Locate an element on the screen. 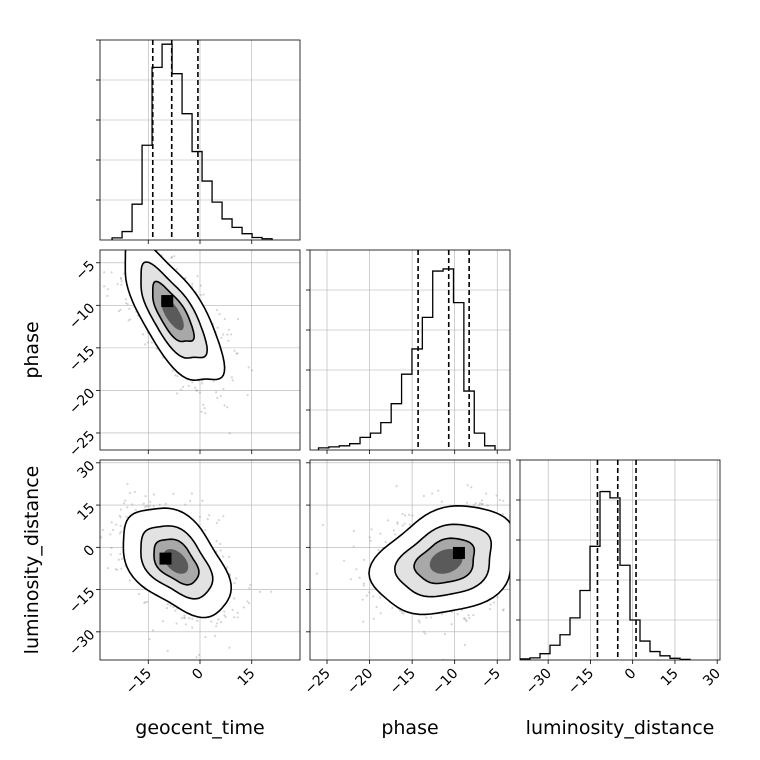  histogram-geocent_time is located at coordinates (192, 141).